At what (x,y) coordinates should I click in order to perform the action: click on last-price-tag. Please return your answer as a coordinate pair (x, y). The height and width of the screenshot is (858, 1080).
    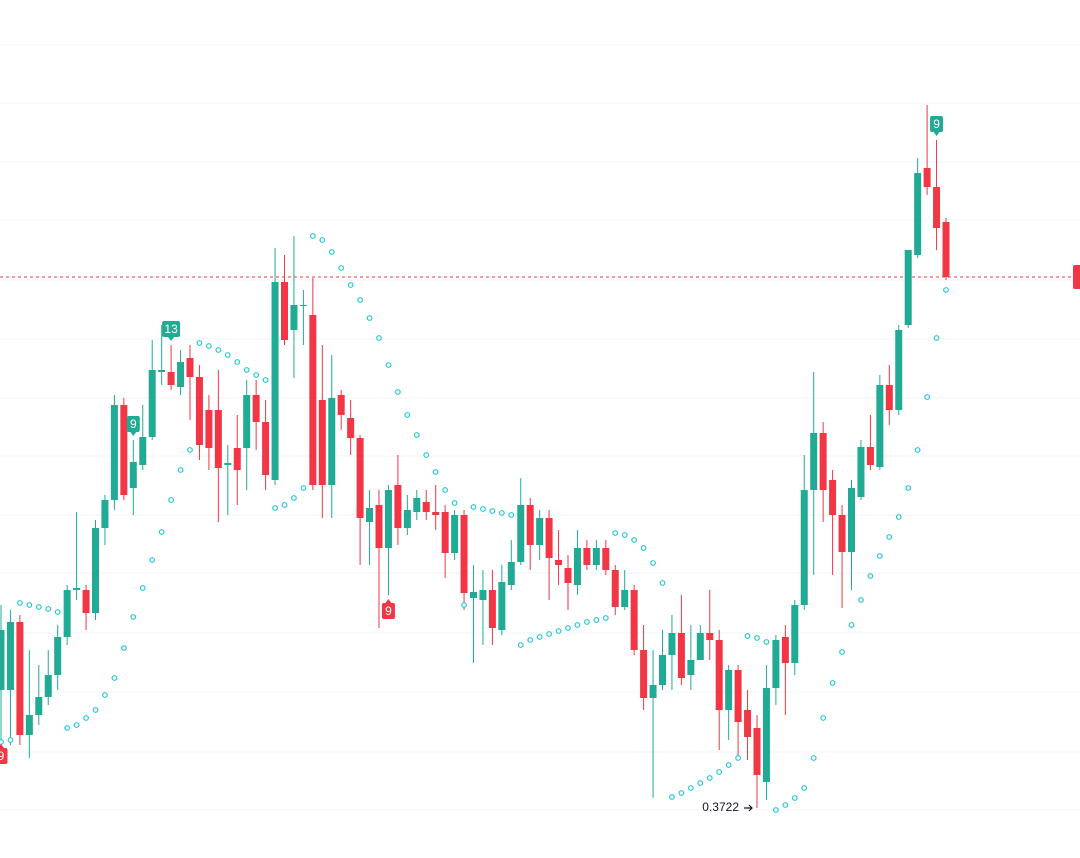
    Looking at the image, I should click on (1076, 277).